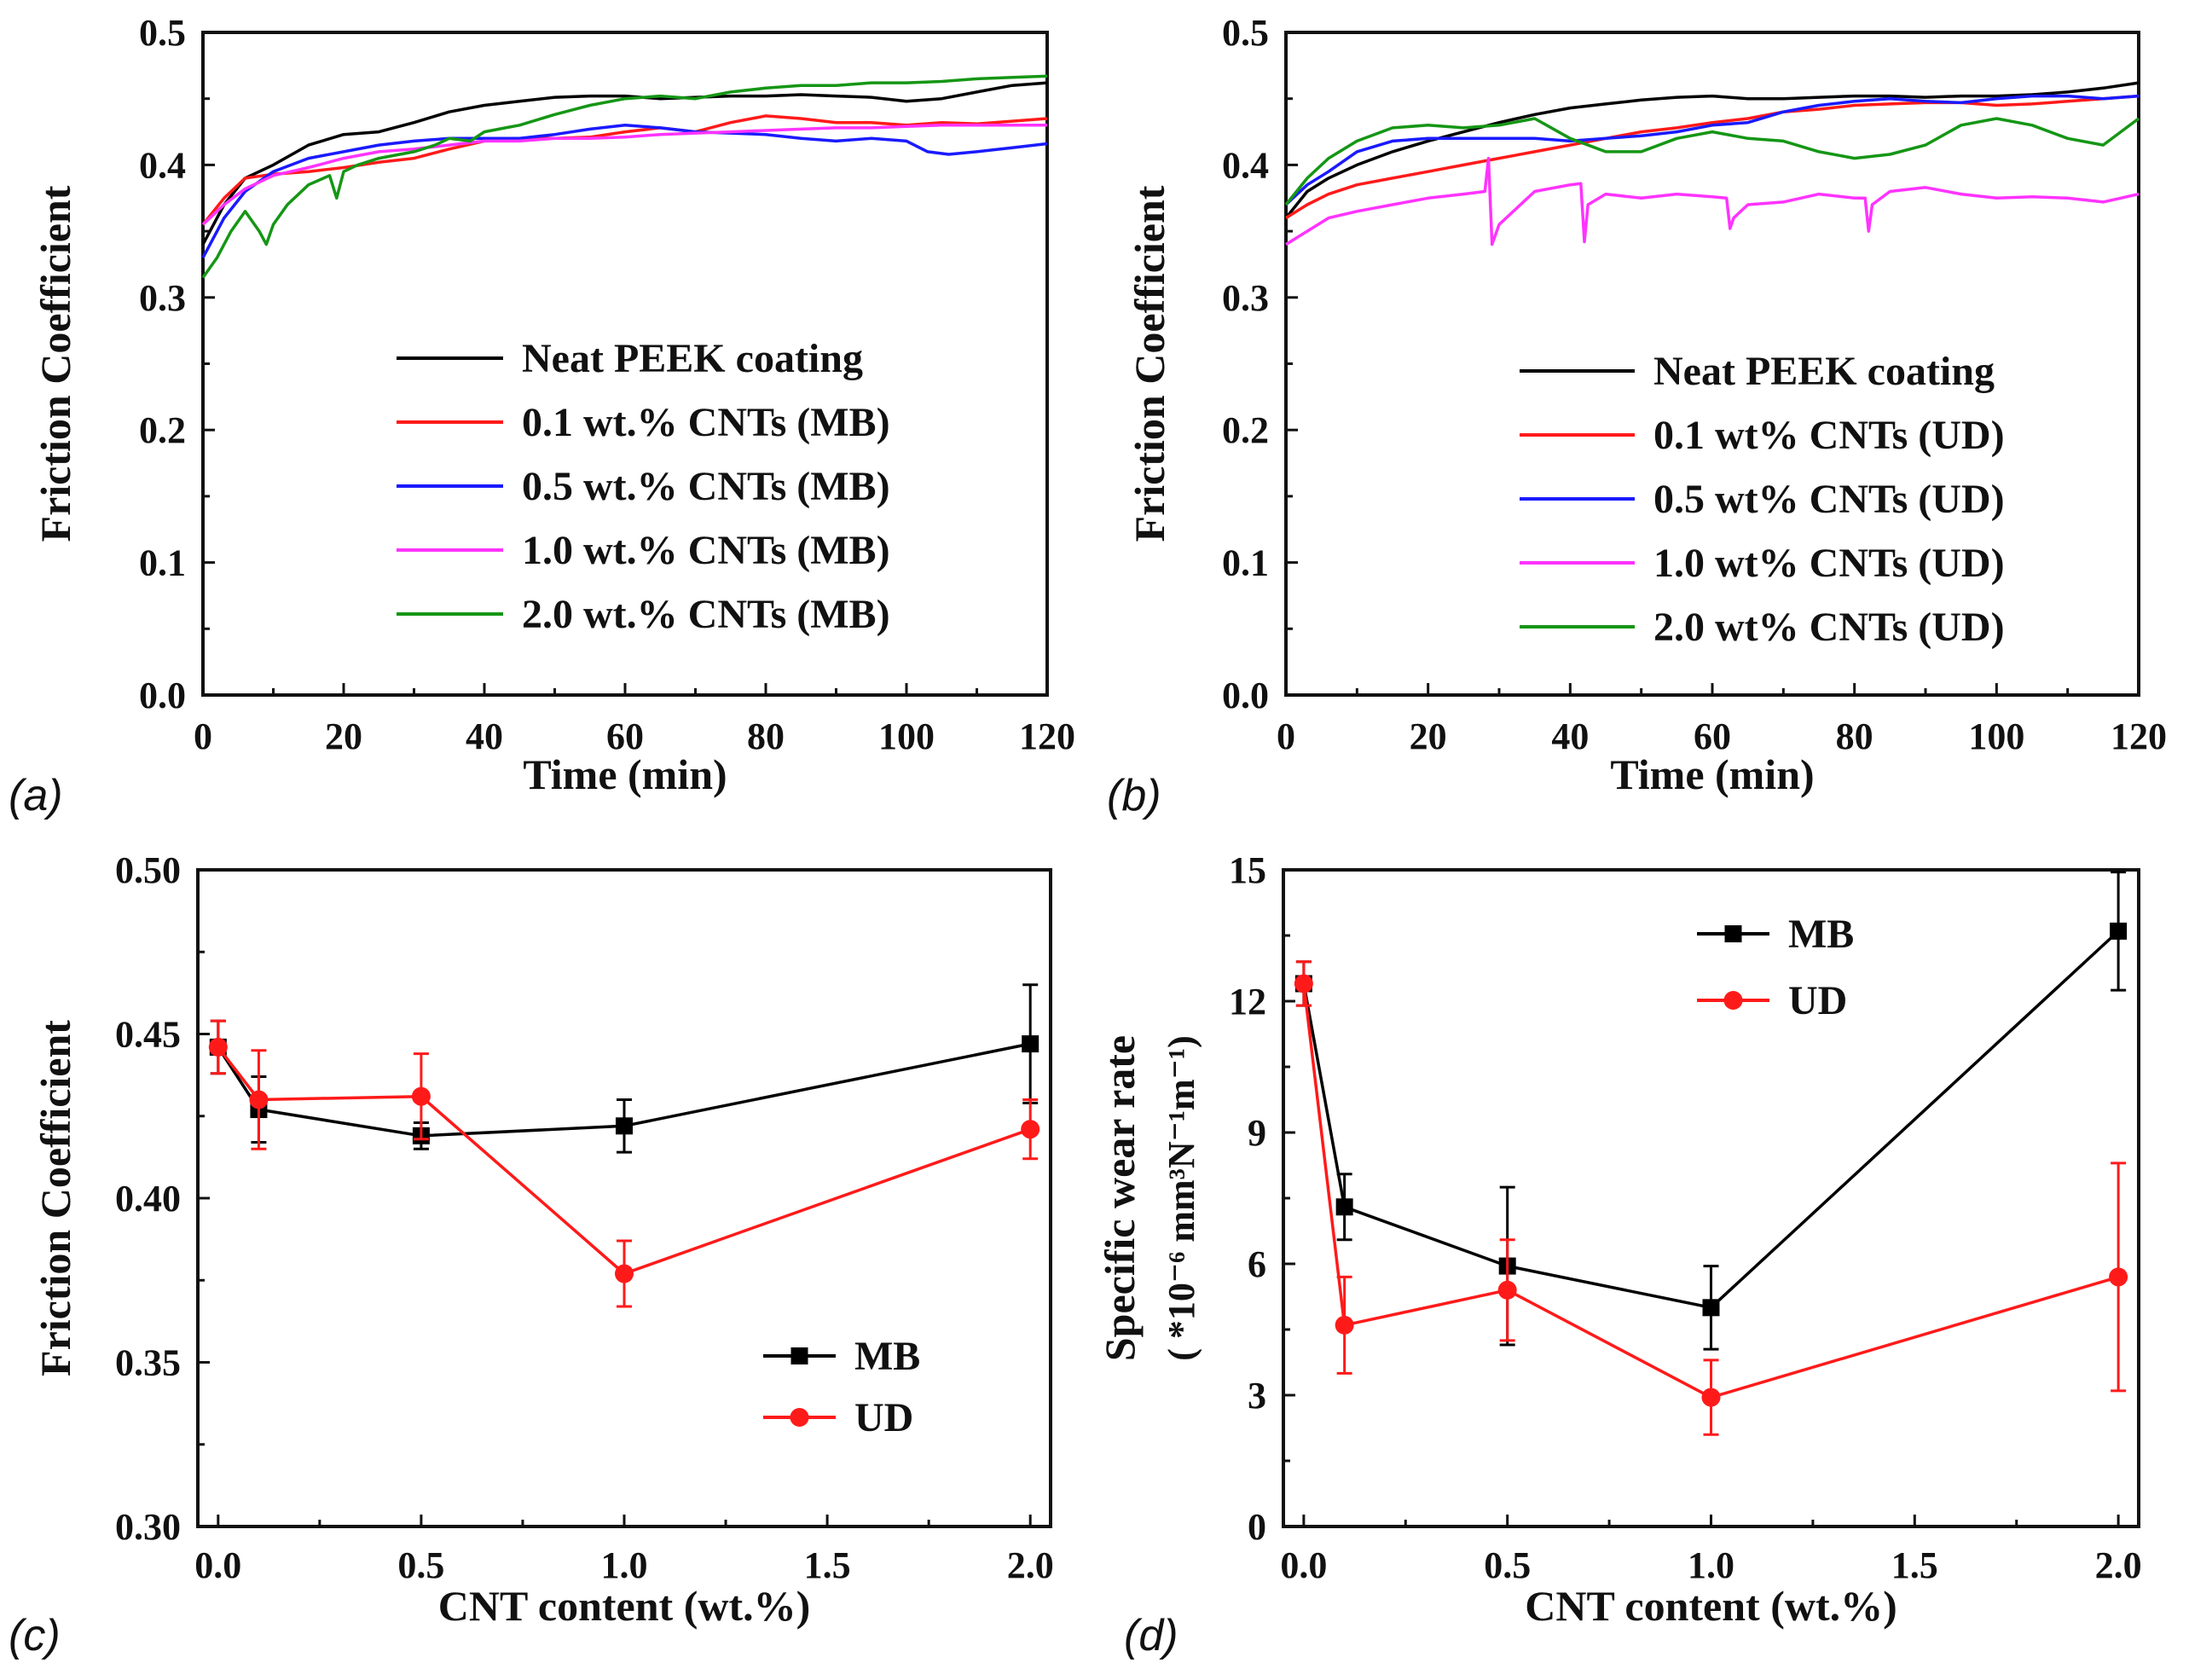  Describe the element at coordinates (706, 614) in the screenshot. I see `legend-label: 2.0 wt.% CNTs (MB)` at that location.